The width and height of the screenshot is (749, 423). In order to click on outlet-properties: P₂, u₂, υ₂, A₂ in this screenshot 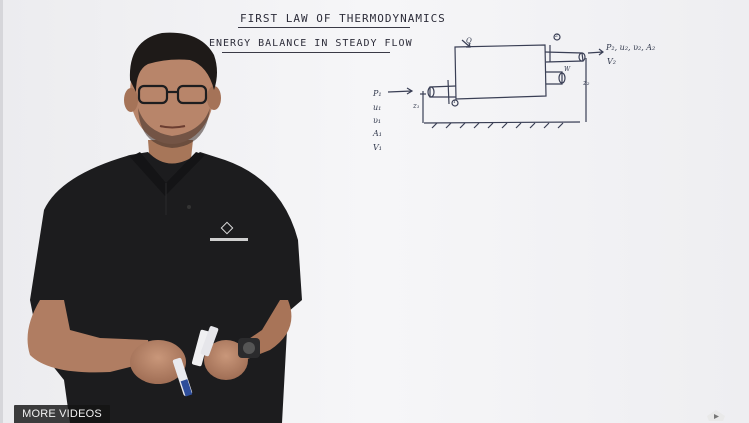, I will do `click(631, 47)`.